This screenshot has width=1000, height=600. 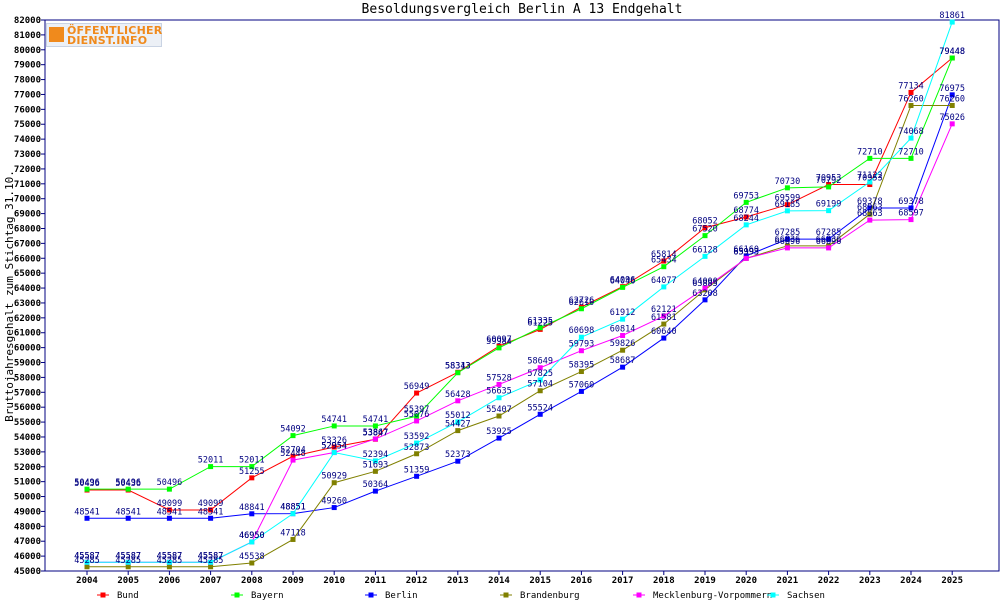 I want to click on data-label: 71122, so click(x=870, y=176).